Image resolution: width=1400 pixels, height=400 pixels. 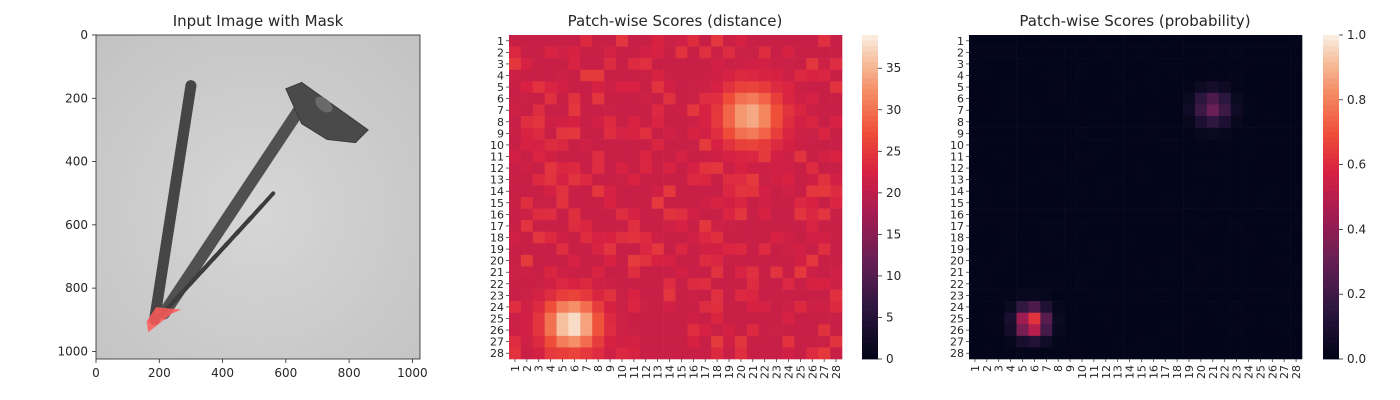 I want to click on x-tick-label: 18, so click(x=717, y=372).